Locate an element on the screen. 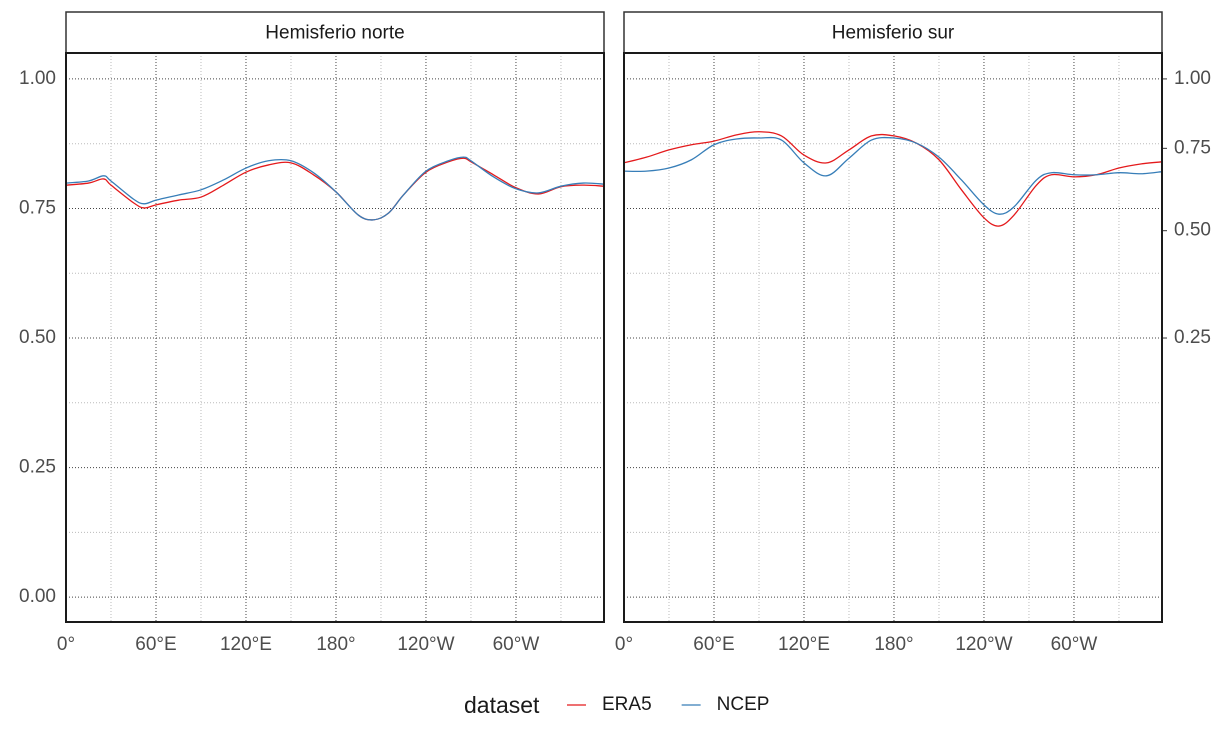 The width and height of the screenshot is (1228, 729). strip-title: Hemisferio sur is located at coordinates (893, 33).